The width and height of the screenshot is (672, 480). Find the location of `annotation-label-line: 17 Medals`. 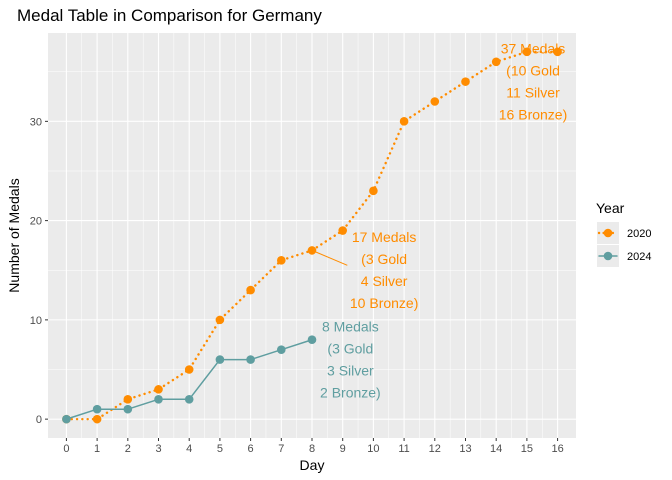

annotation-label-line: 17 Medals is located at coordinates (384, 237).